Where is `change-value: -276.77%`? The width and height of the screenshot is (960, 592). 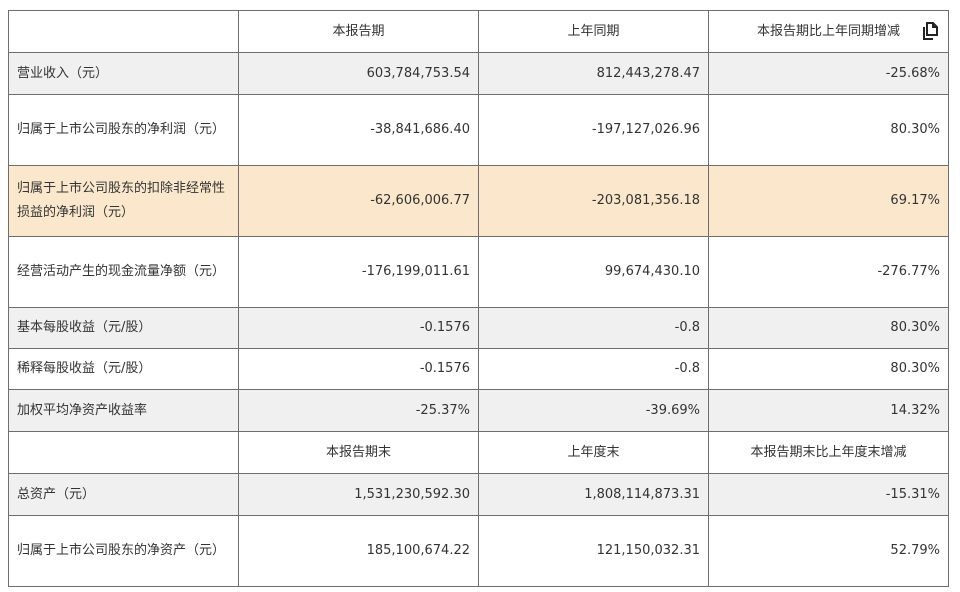
change-value: -276.77% is located at coordinates (828, 272).